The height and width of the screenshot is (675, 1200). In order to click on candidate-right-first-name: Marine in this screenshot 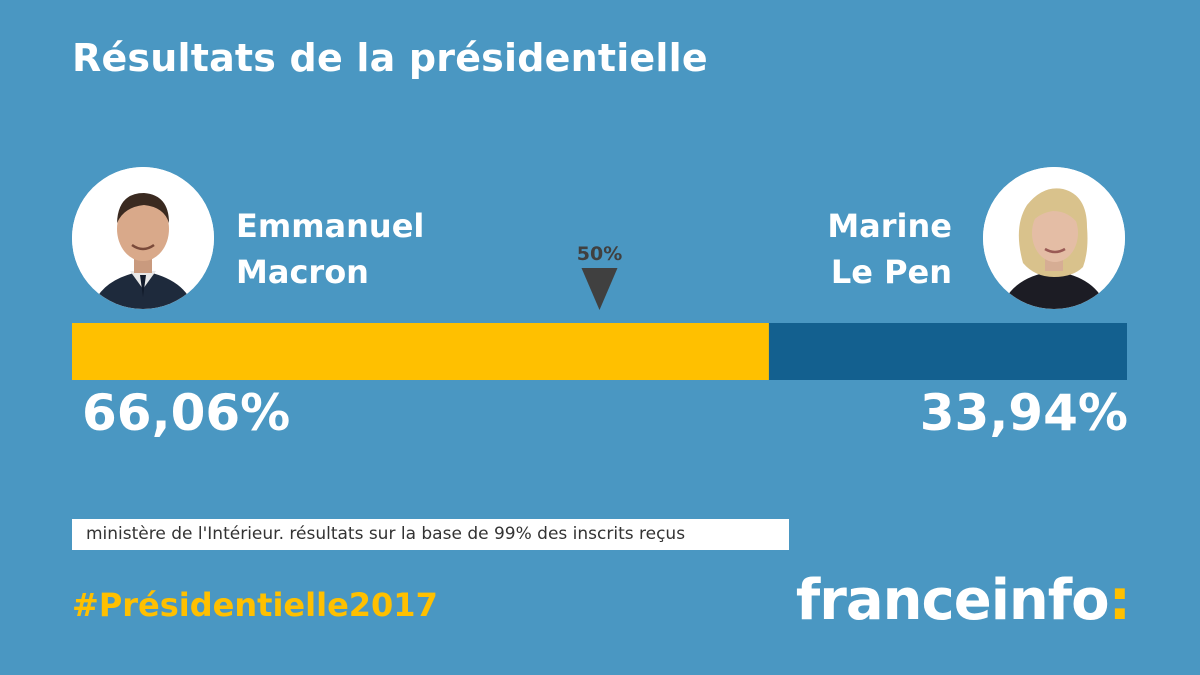, I will do `click(889, 226)`.